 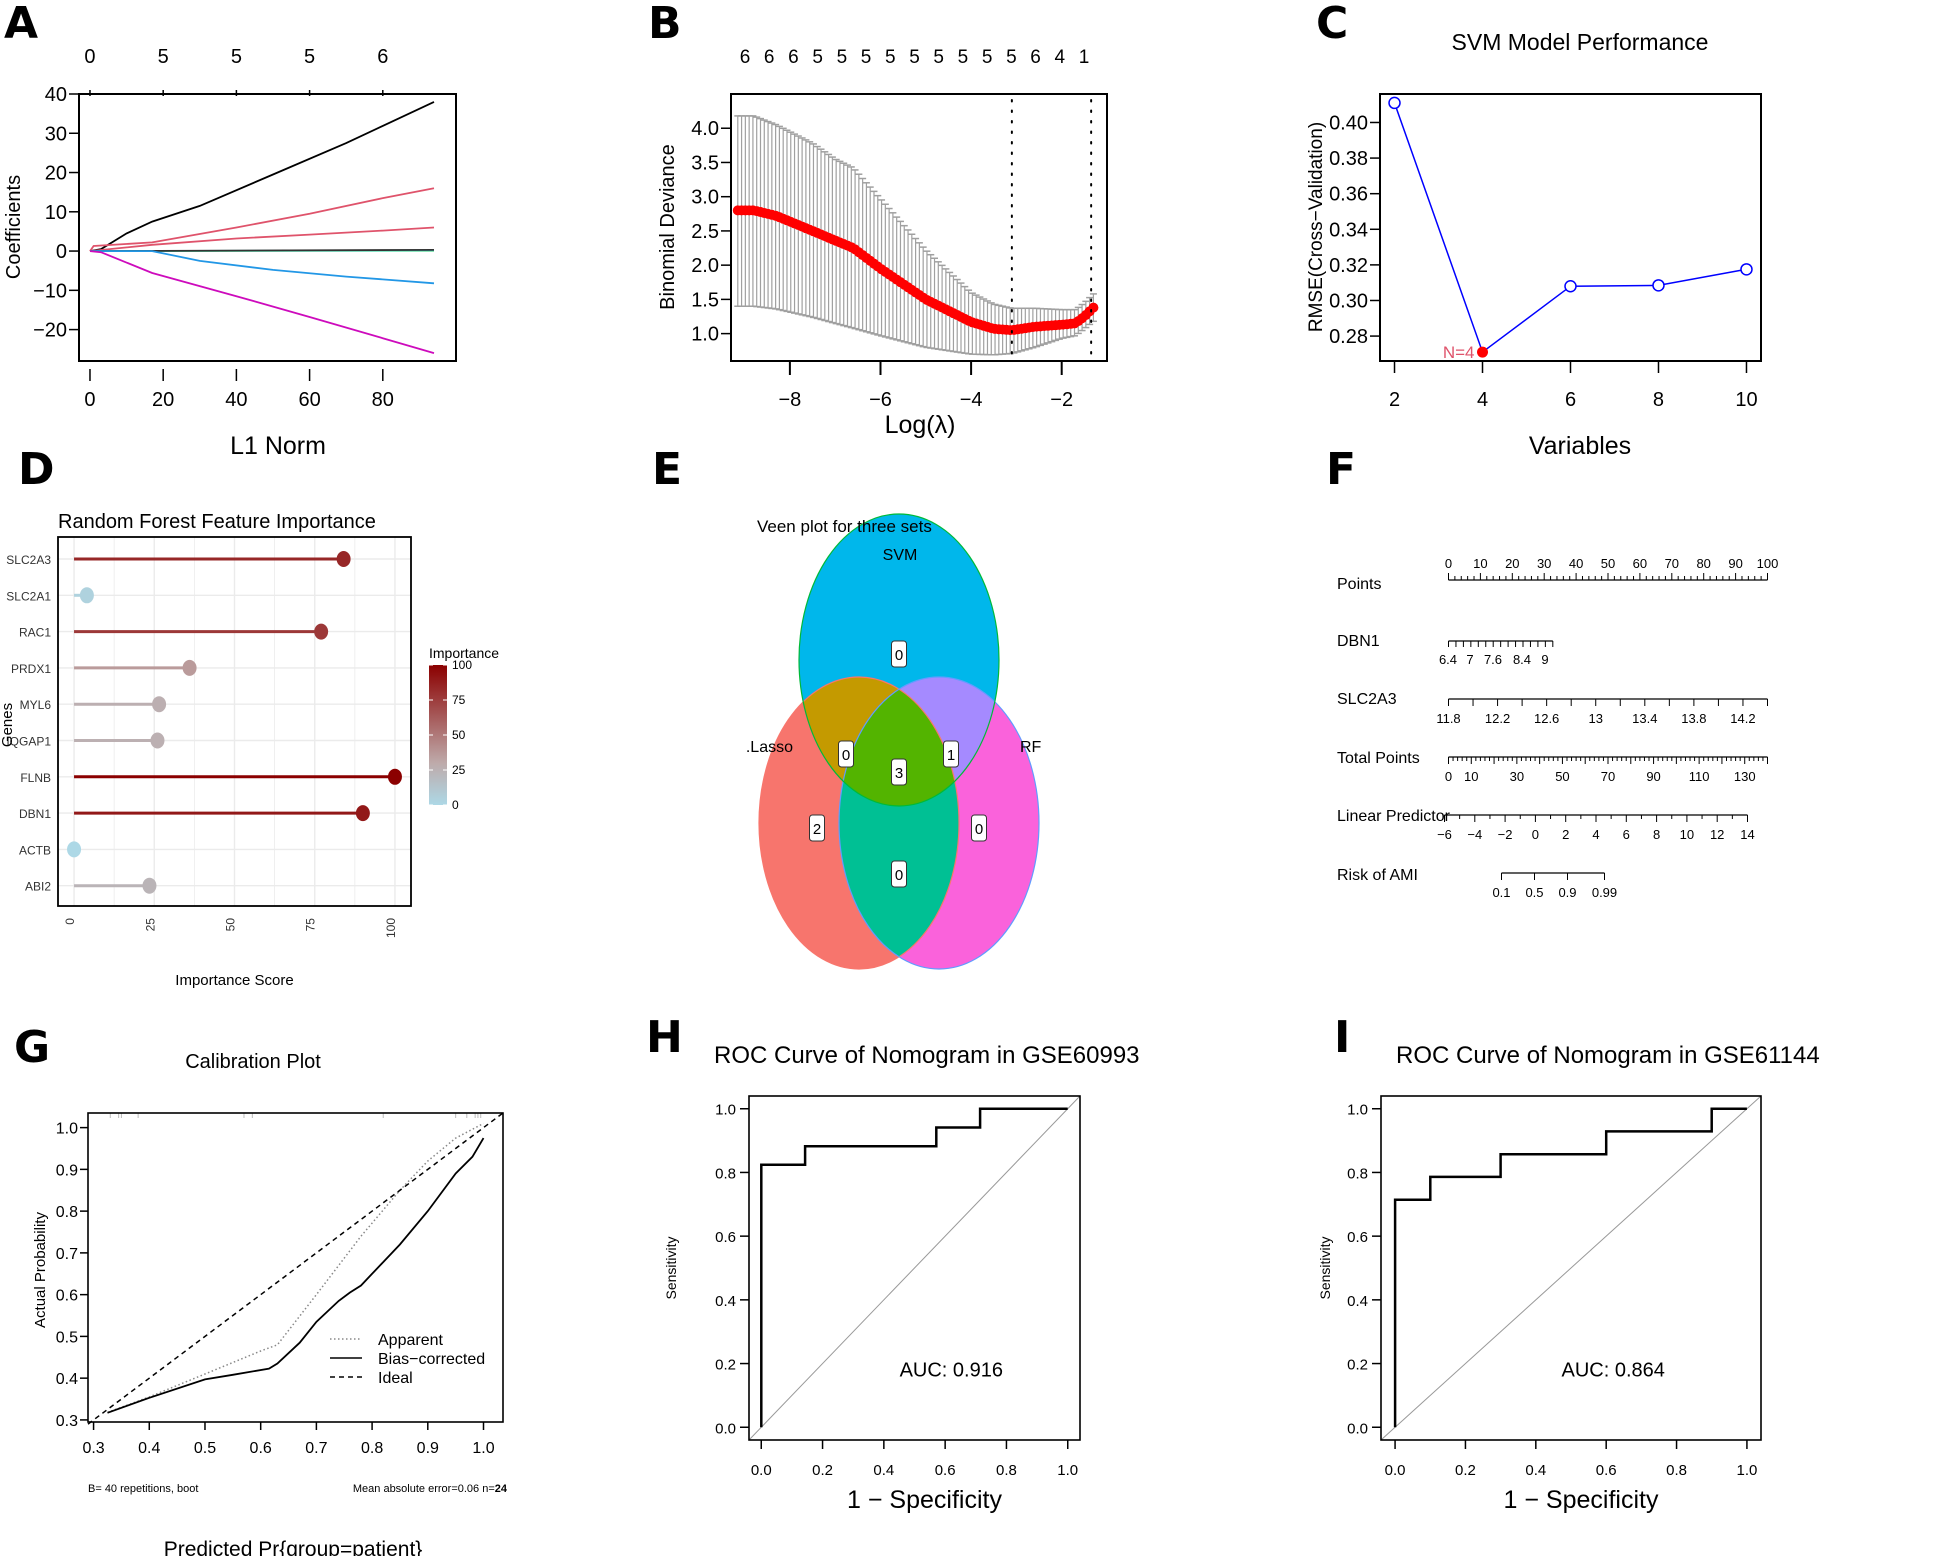 What do you see at coordinates (1595, 718) in the screenshot?
I see `slc2a3-tick-label: 13` at bounding box center [1595, 718].